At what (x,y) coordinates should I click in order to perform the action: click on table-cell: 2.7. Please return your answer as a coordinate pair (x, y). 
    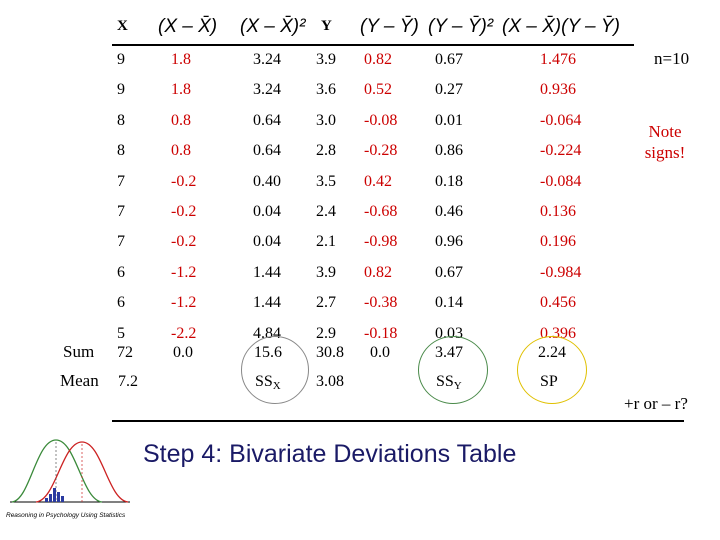
    Looking at the image, I should click on (326, 303).